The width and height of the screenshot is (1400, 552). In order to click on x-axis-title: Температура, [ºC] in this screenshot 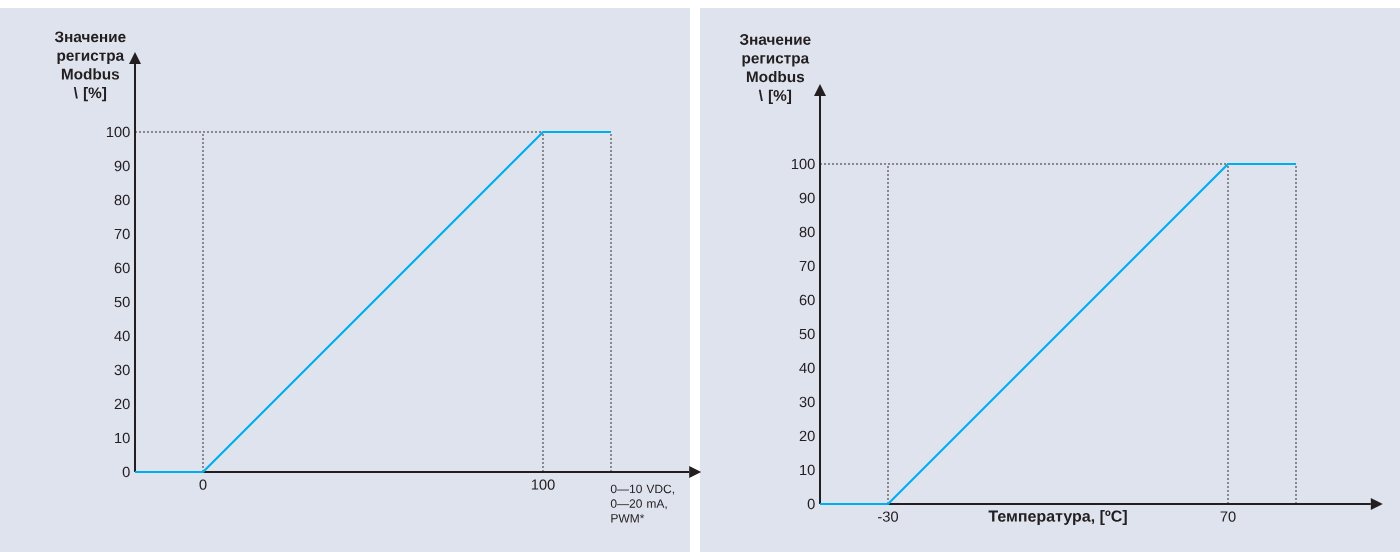, I will do `click(1057, 517)`.